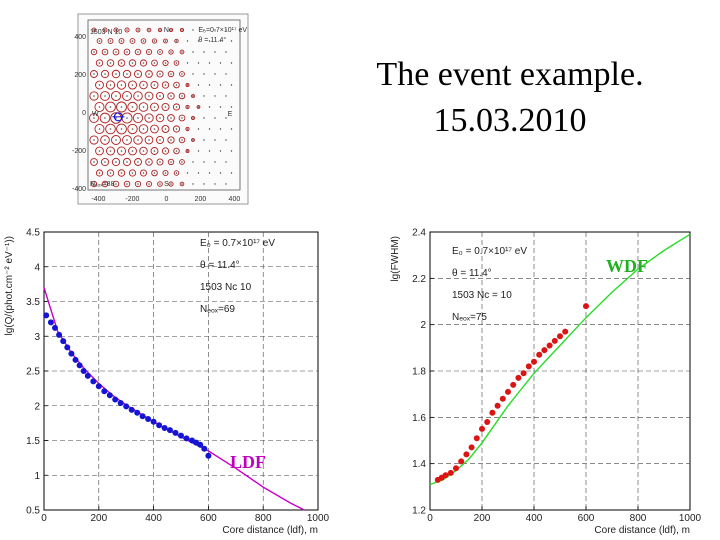 Image resolution: width=720 pixels, height=540 pixels. What do you see at coordinates (201, 199) in the screenshot?
I see `map-x-tick-label: 200` at bounding box center [201, 199].